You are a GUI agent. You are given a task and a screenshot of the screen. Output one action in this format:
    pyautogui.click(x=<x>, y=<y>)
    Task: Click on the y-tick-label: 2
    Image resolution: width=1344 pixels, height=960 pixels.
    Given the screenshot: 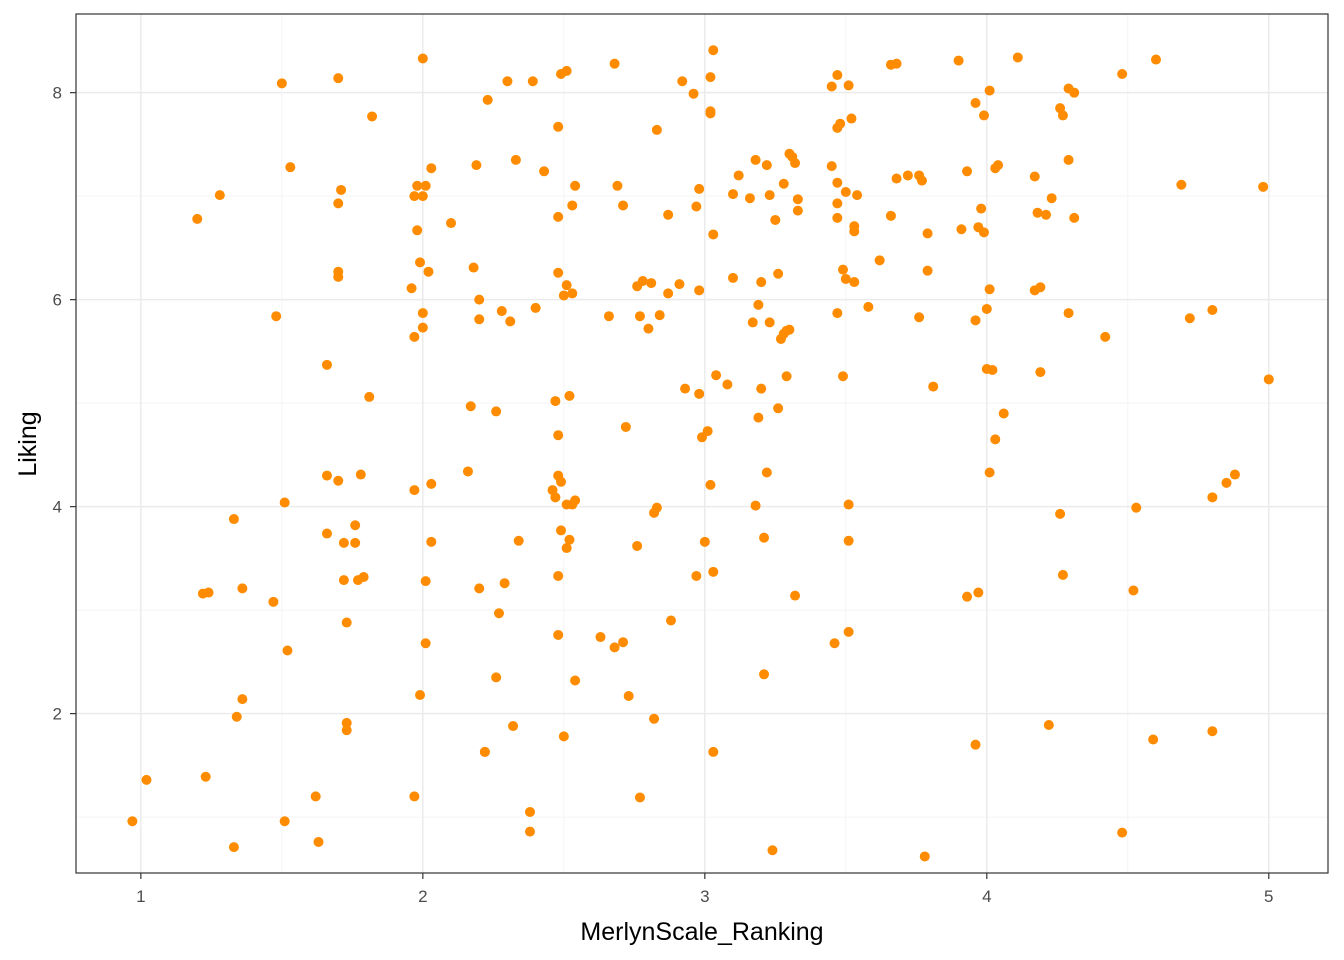 What is the action you would take?
    pyautogui.click(x=57, y=714)
    